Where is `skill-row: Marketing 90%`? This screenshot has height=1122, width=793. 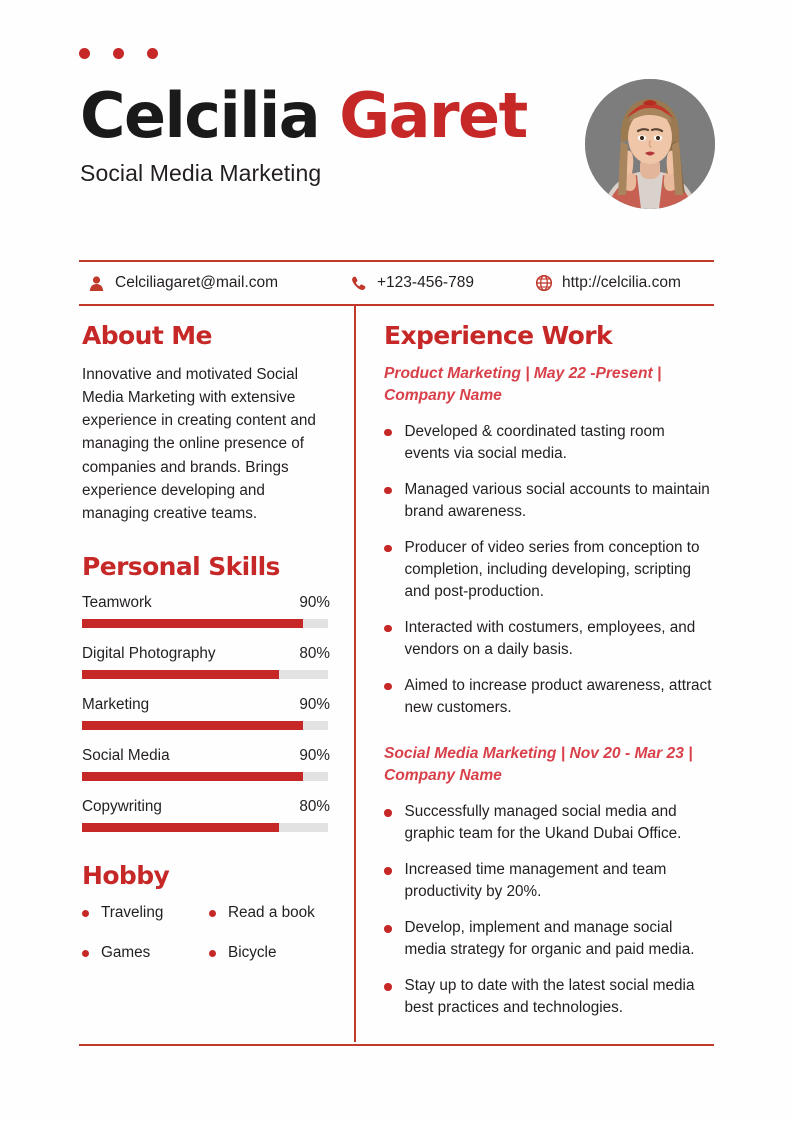
skill-row: Marketing 90% is located at coordinates (206, 713).